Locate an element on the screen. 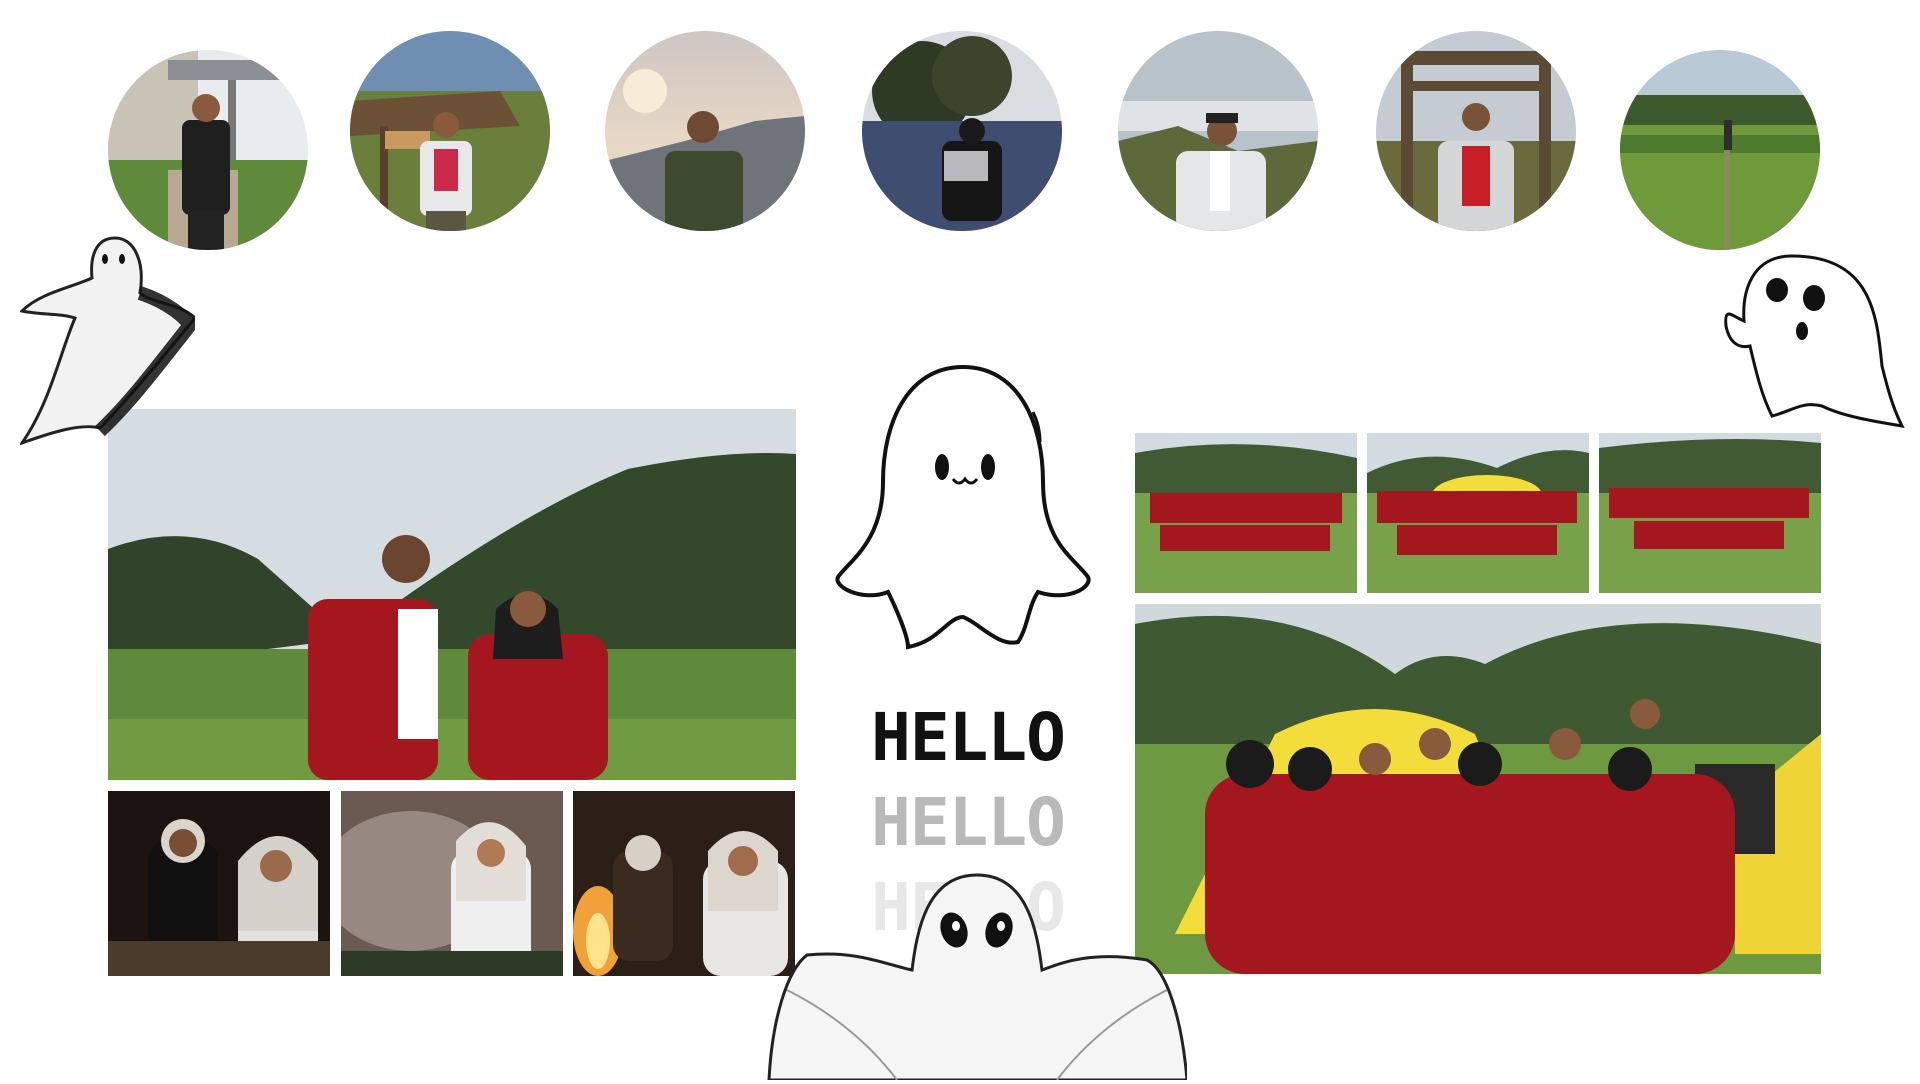 The height and width of the screenshot is (1084, 1920). hello-text-bold: HELLO is located at coordinates (968, 737).